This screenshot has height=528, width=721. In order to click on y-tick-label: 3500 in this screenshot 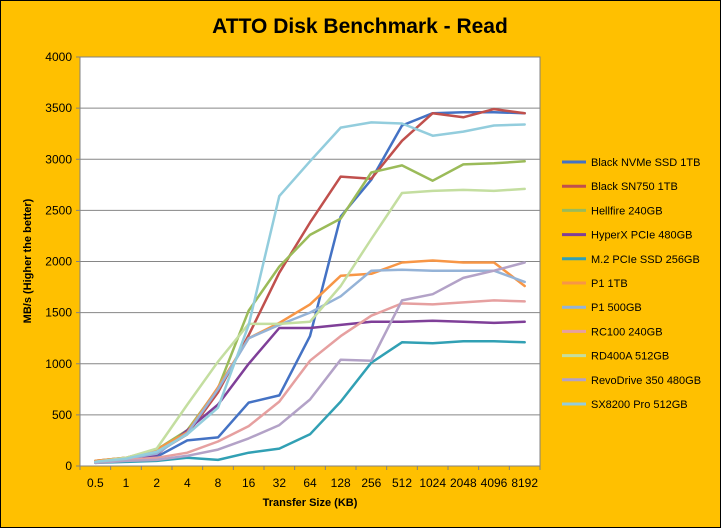, I will do `click(58, 108)`.